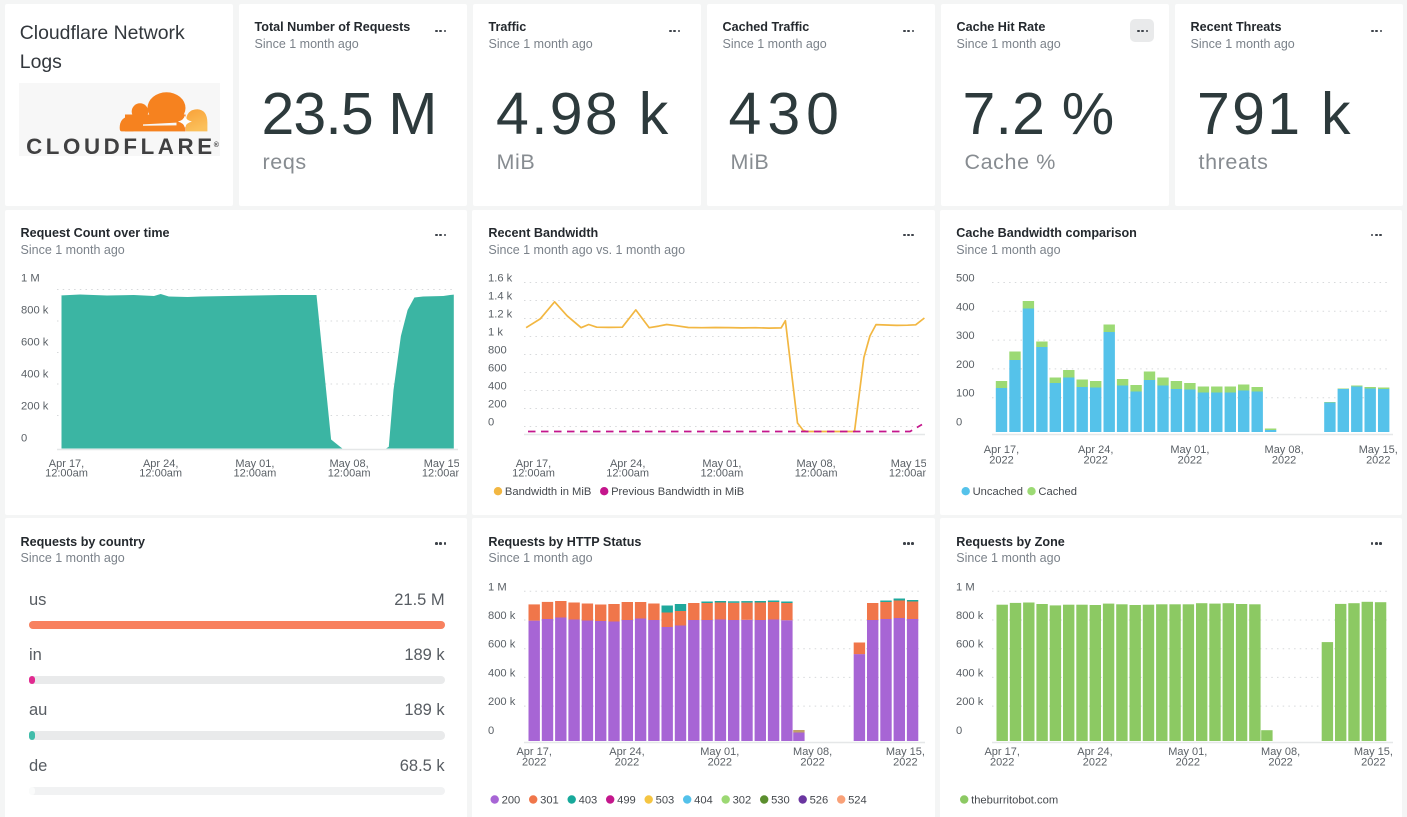 This screenshot has width=1407, height=817. Describe the element at coordinates (500, 296) in the screenshot. I see `svg-text: 1.4 k` at that location.